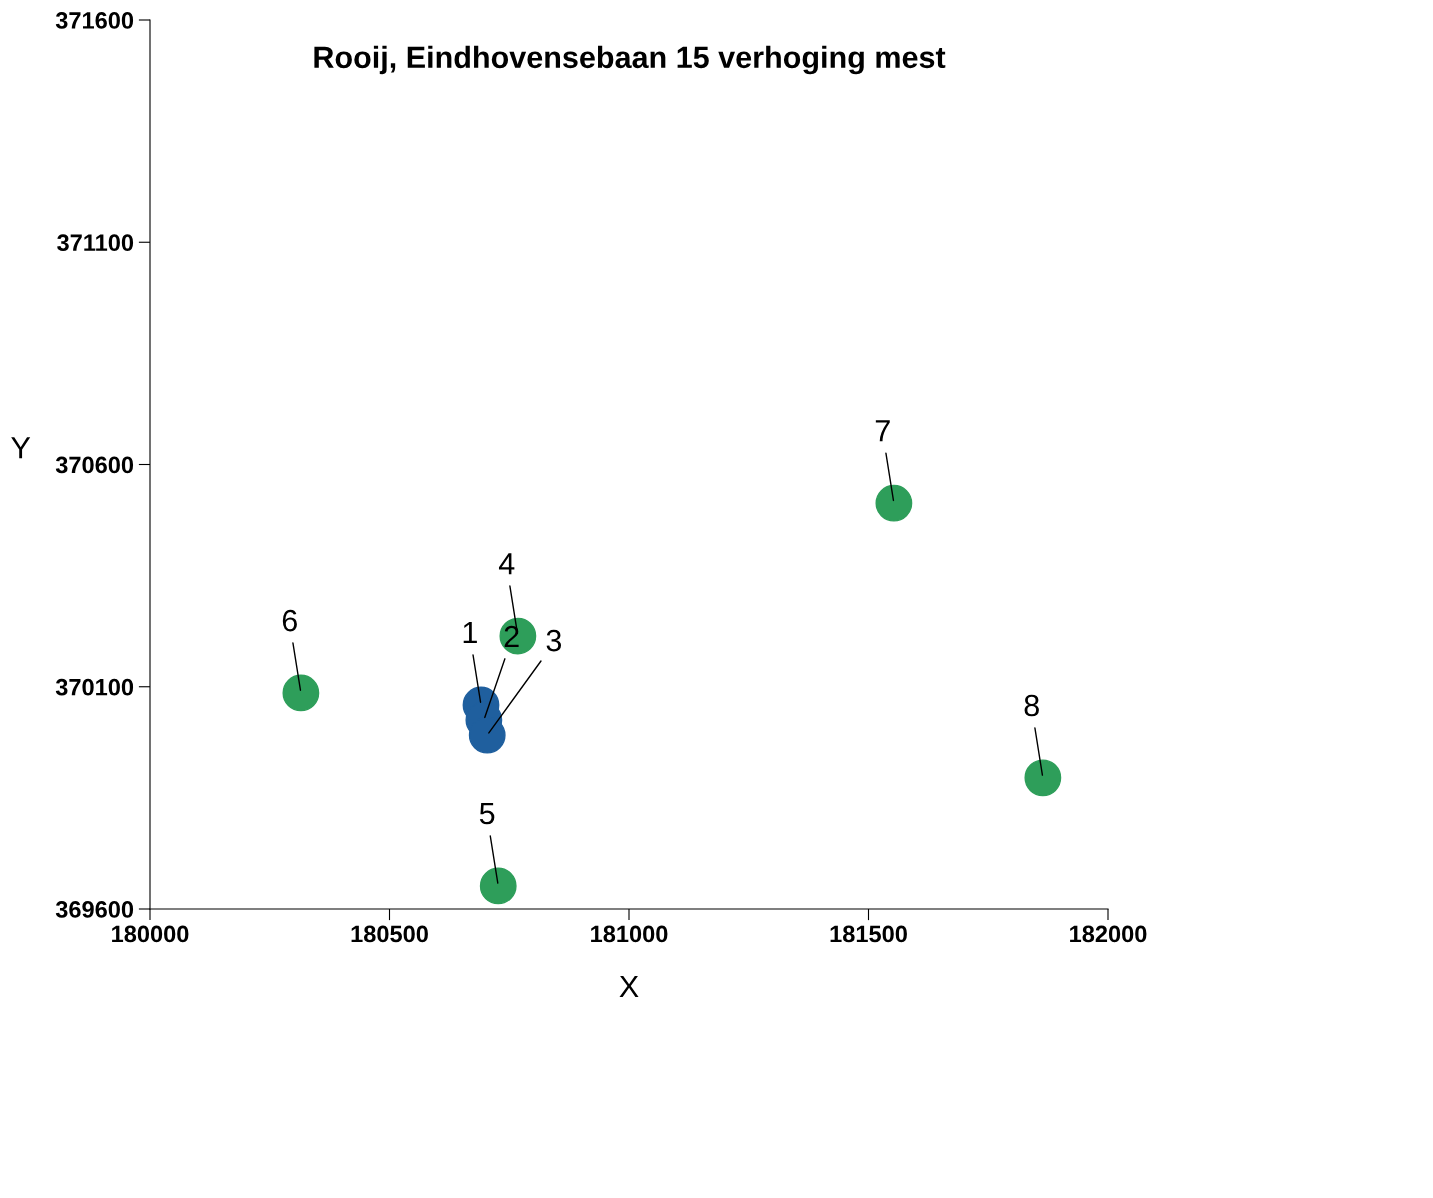 The image size is (1433, 1198). What do you see at coordinates (1108, 934) in the screenshot?
I see `x-tick-label: 182000` at bounding box center [1108, 934].